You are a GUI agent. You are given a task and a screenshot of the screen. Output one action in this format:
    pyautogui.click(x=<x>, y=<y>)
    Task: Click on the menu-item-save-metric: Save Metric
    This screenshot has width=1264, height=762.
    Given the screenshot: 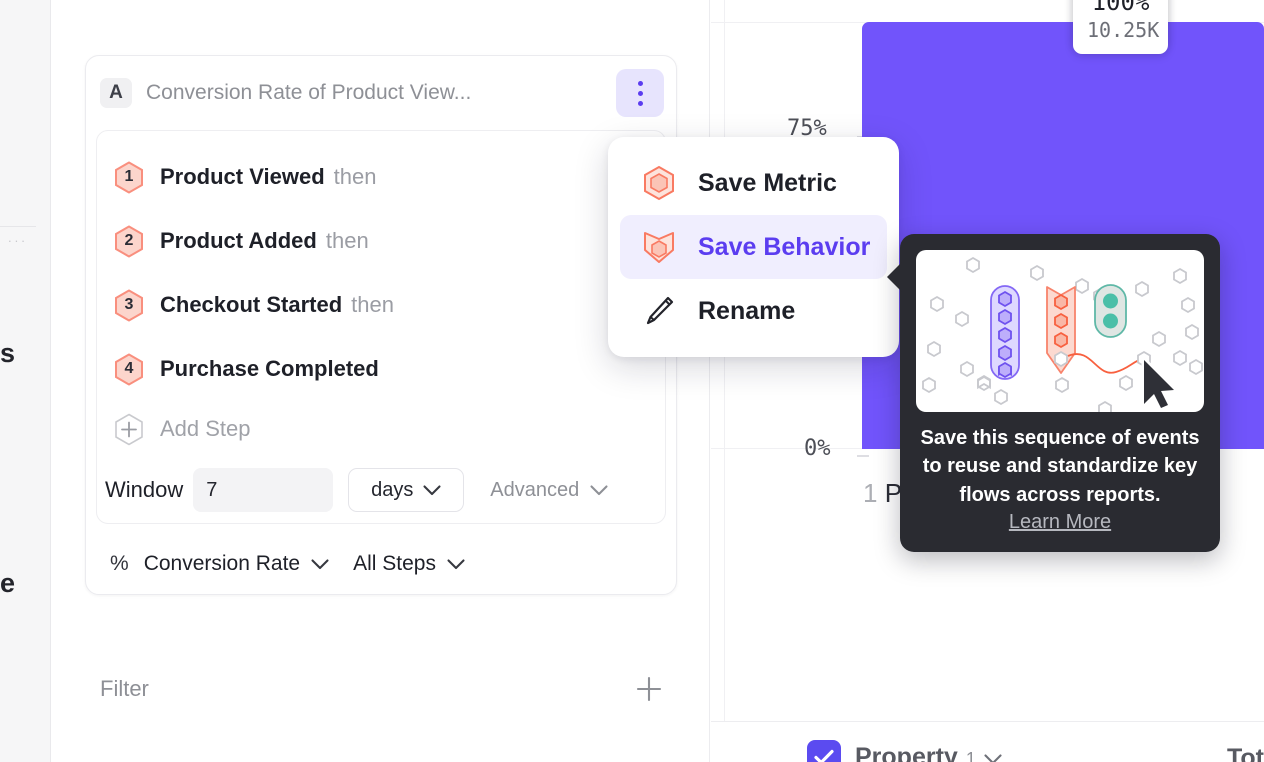 What is the action you would take?
    pyautogui.click(x=753, y=183)
    